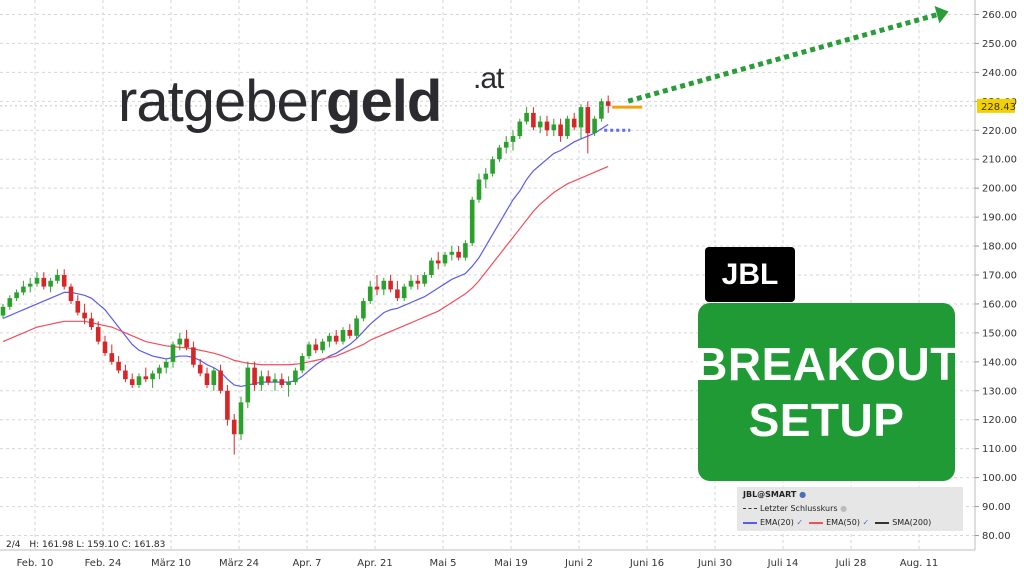 This screenshot has width=1024, height=573. What do you see at coordinates (750, 522) in the screenshot?
I see `ema20-swatch-icon` at bounding box center [750, 522].